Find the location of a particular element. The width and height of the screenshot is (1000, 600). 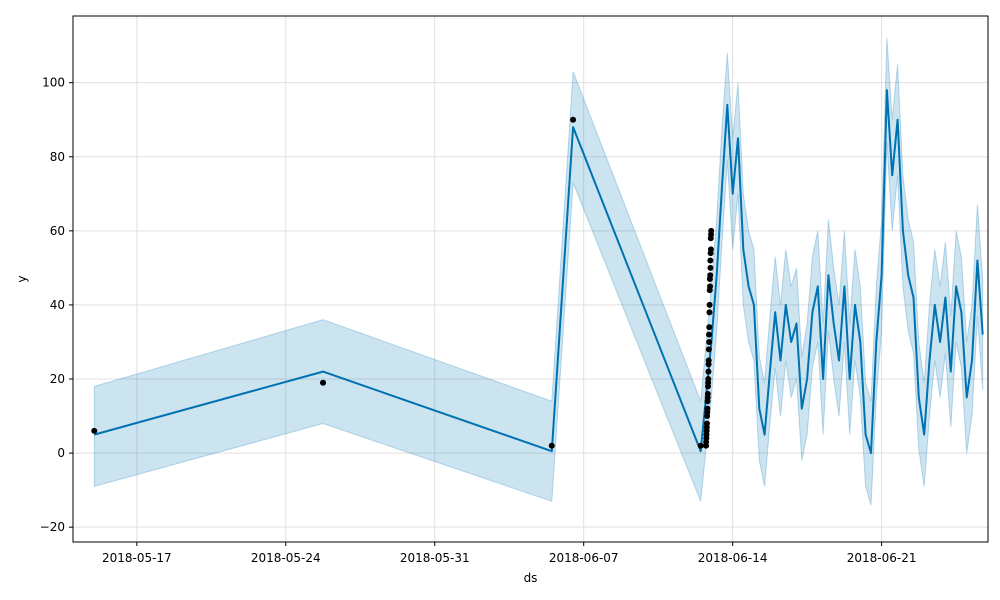

x-tick-label: 2018-06-14 is located at coordinates (733, 558).